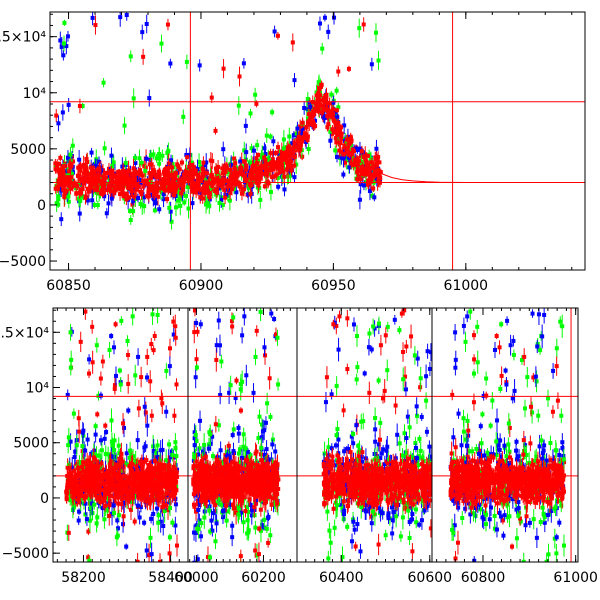 This screenshot has height=600, width=600. What do you see at coordinates (201, 286) in the screenshot?
I see `x-tick-label: 60900` at bounding box center [201, 286].